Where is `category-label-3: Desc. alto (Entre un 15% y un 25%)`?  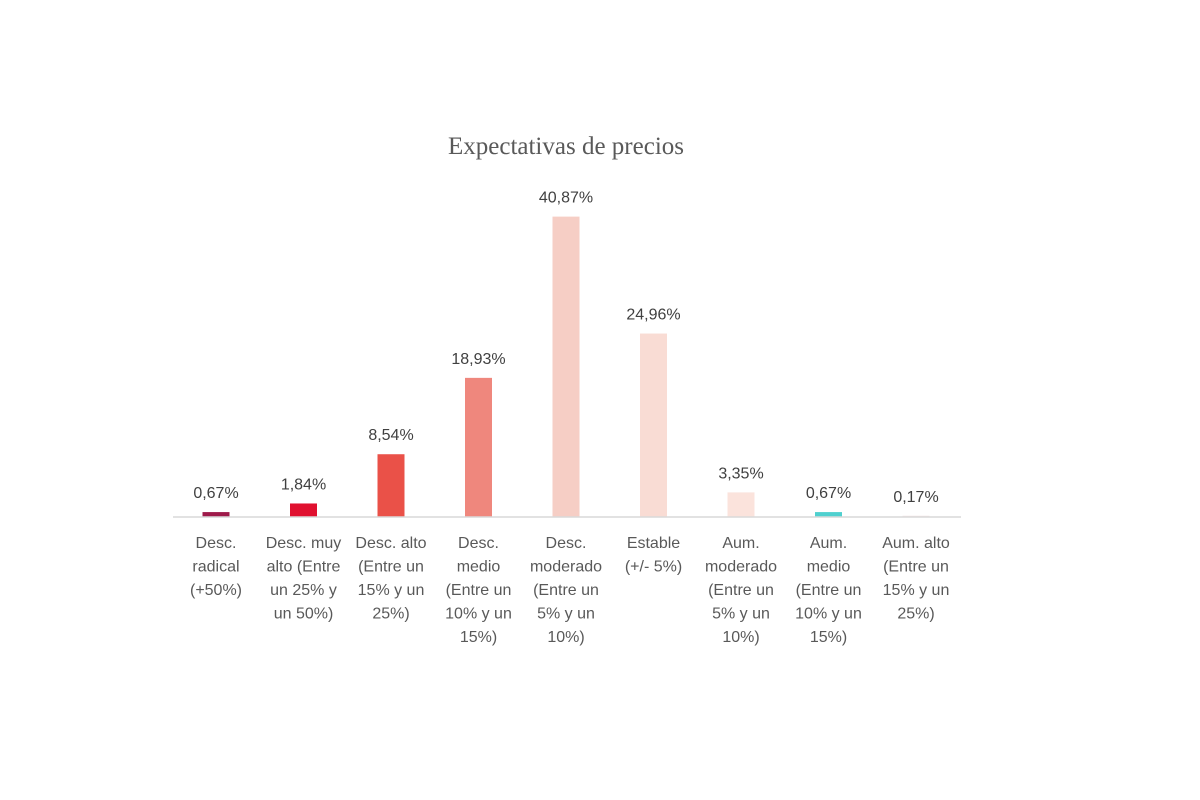
category-label-3: Desc. alto (Entre un 15% y un 25%) is located at coordinates (390, 579).